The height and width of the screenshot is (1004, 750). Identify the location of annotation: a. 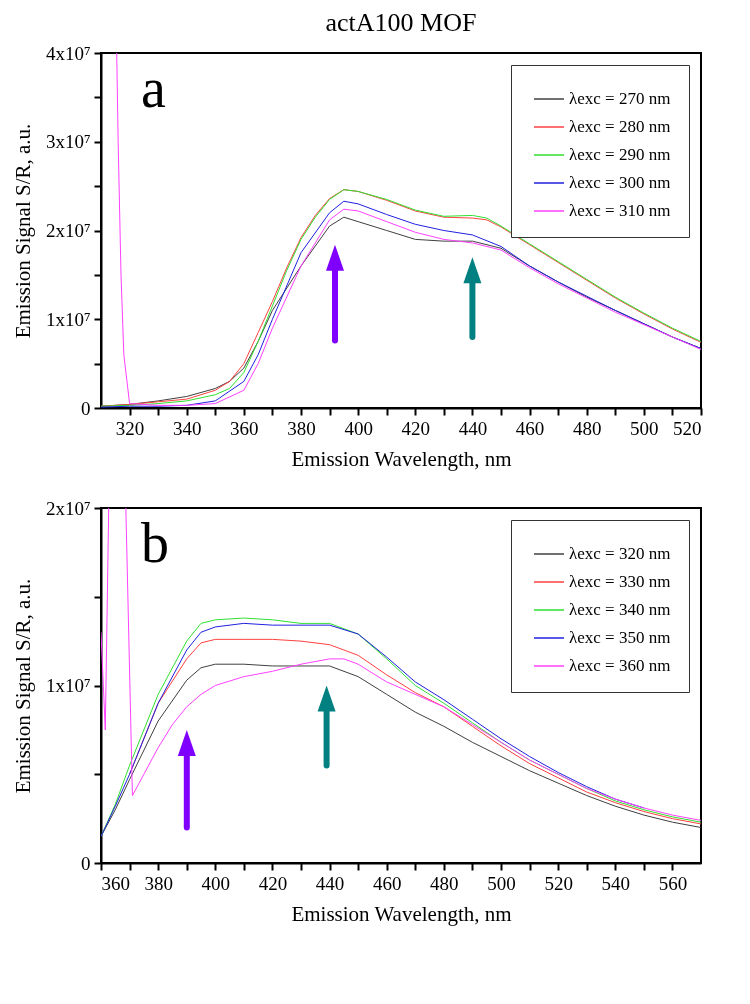
(153, 88).